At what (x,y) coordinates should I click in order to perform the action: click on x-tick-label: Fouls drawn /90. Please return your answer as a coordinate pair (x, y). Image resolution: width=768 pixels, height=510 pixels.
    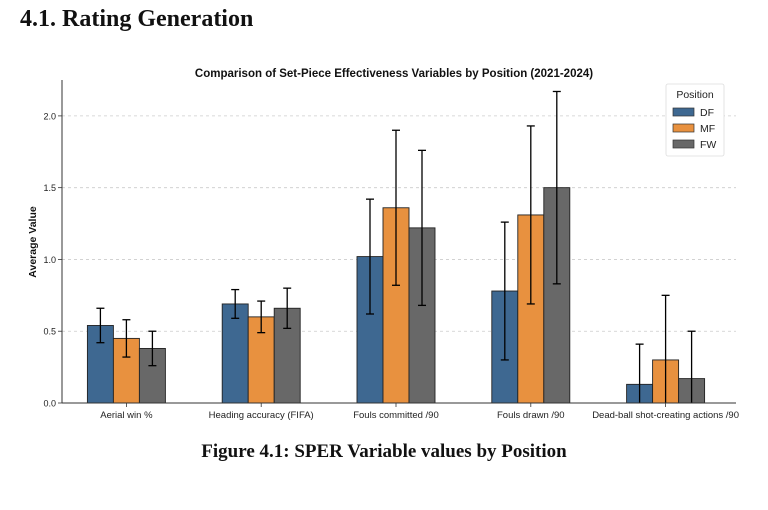
    Looking at the image, I should click on (531, 415).